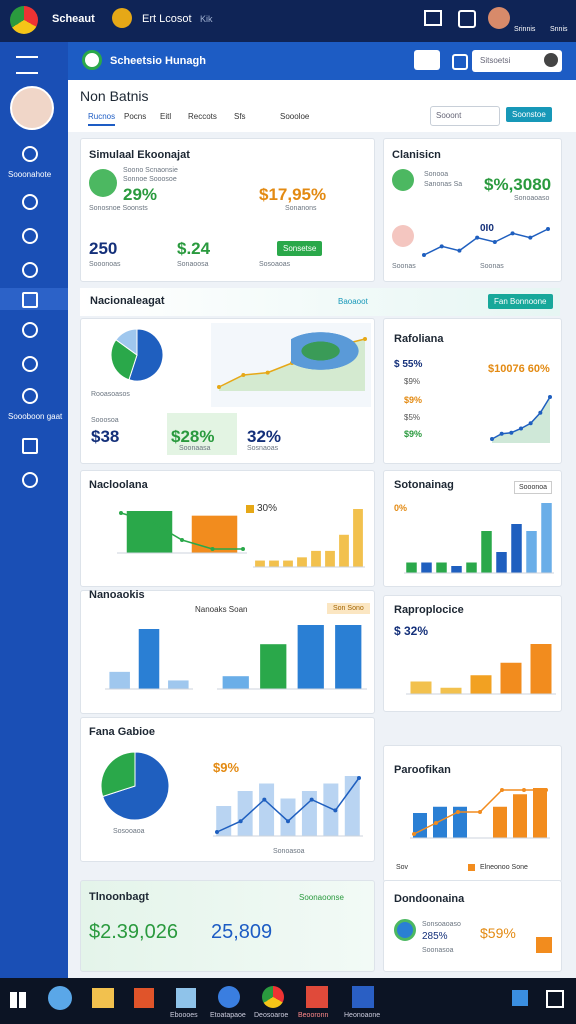  What do you see at coordinates (73, 19) in the screenshot?
I see `tab: Scheaut` at bounding box center [73, 19].